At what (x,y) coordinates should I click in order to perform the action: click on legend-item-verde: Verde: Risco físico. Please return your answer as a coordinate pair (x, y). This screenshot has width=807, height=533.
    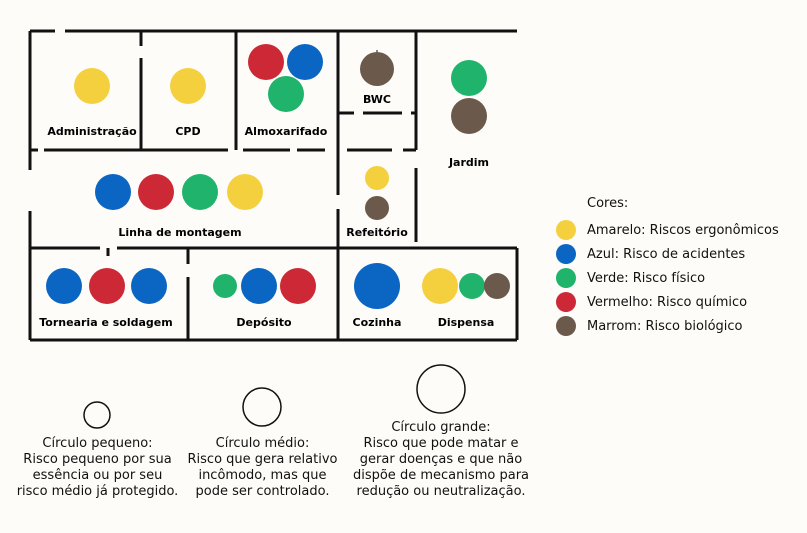
    Looking at the image, I should click on (630, 278).